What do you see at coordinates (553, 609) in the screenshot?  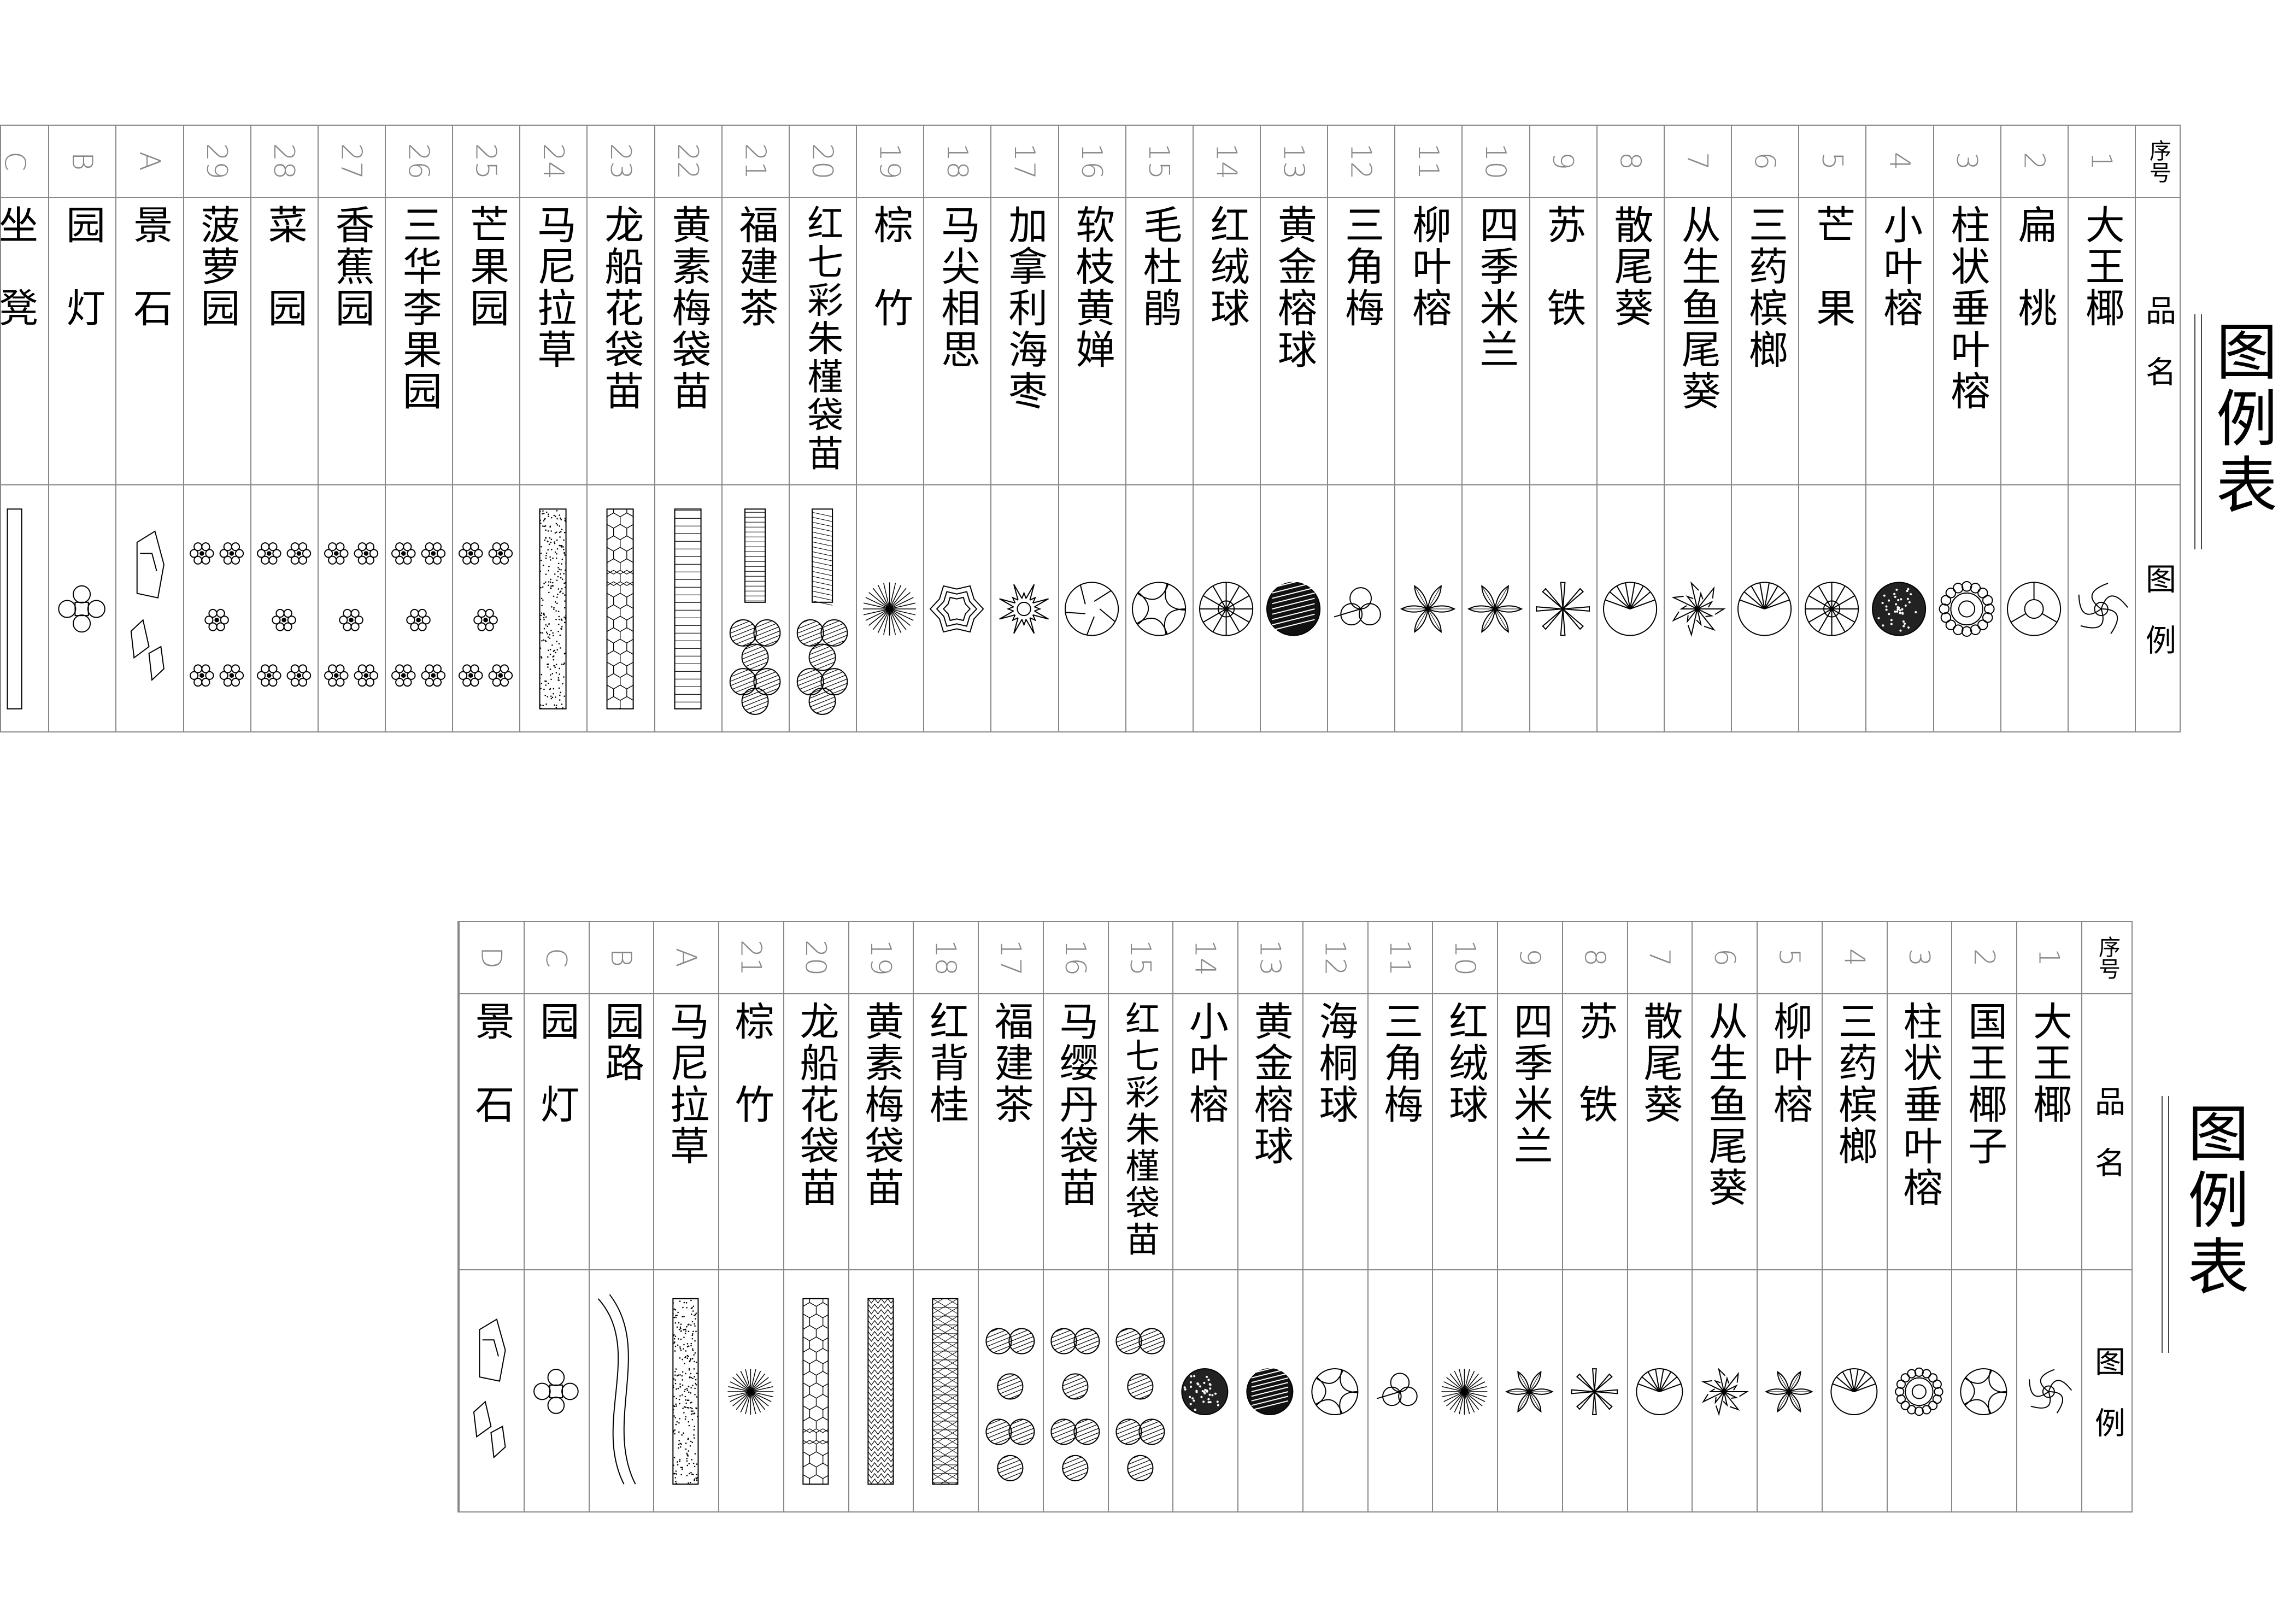 I see `dotted-bed-icon` at bounding box center [553, 609].